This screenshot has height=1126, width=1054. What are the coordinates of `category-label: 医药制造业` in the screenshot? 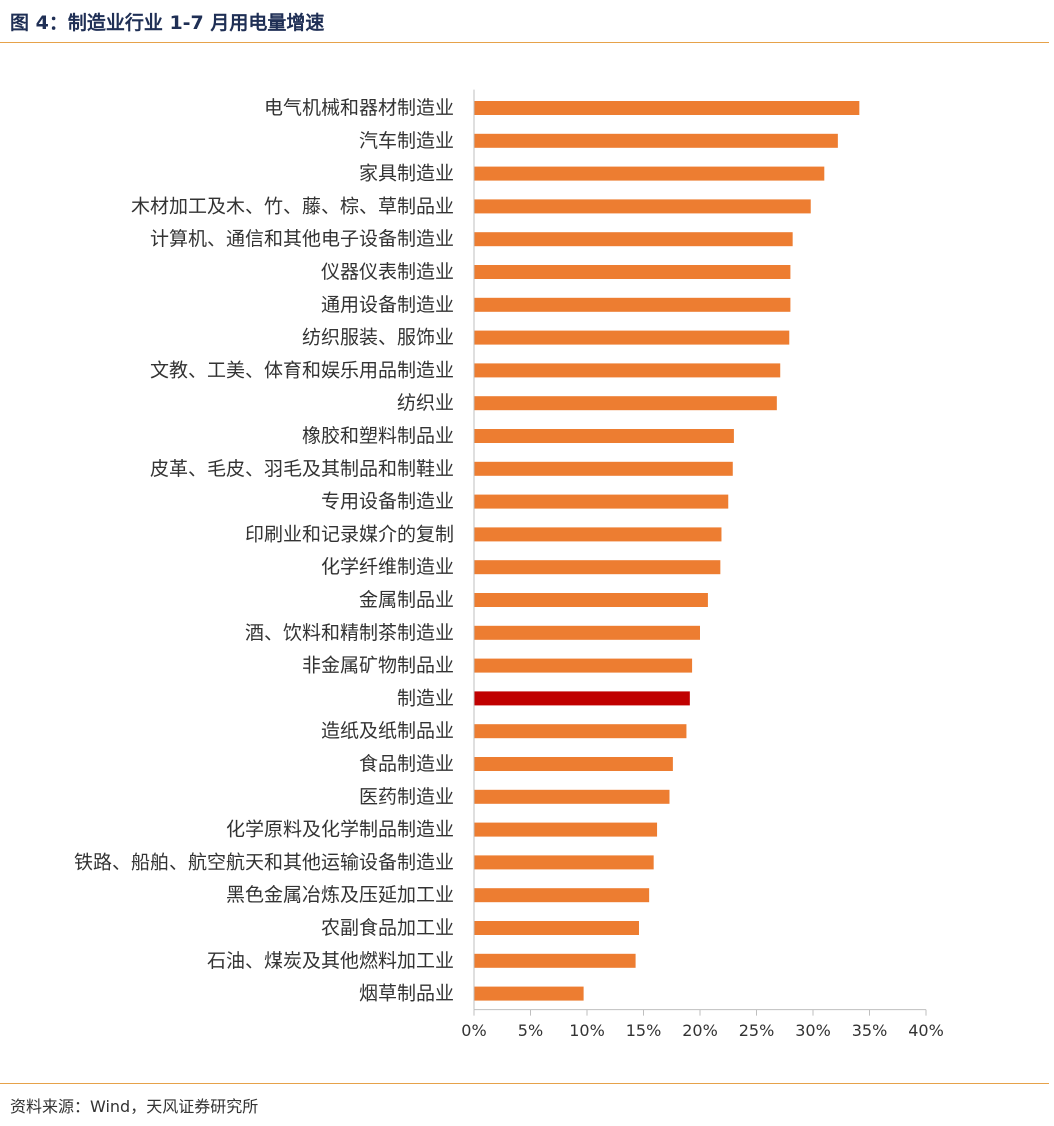 It's located at (406, 797).